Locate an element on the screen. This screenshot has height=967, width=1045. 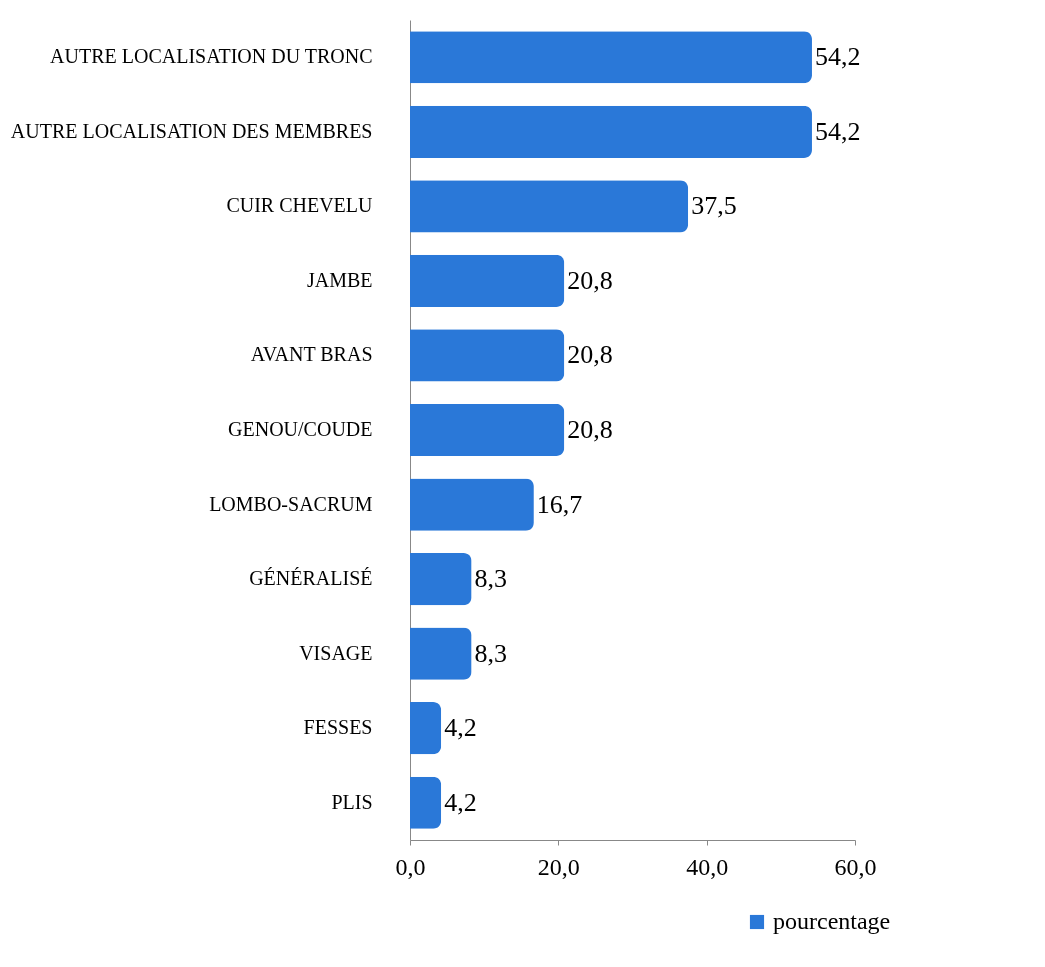
data-label: 37,5 is located at coordinates (714, 206).